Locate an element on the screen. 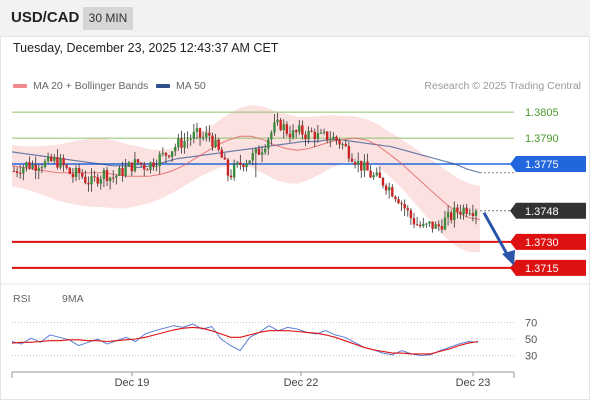 This screenshot has height=400, width=590. rsi-line is located at coordinates (245, 340).